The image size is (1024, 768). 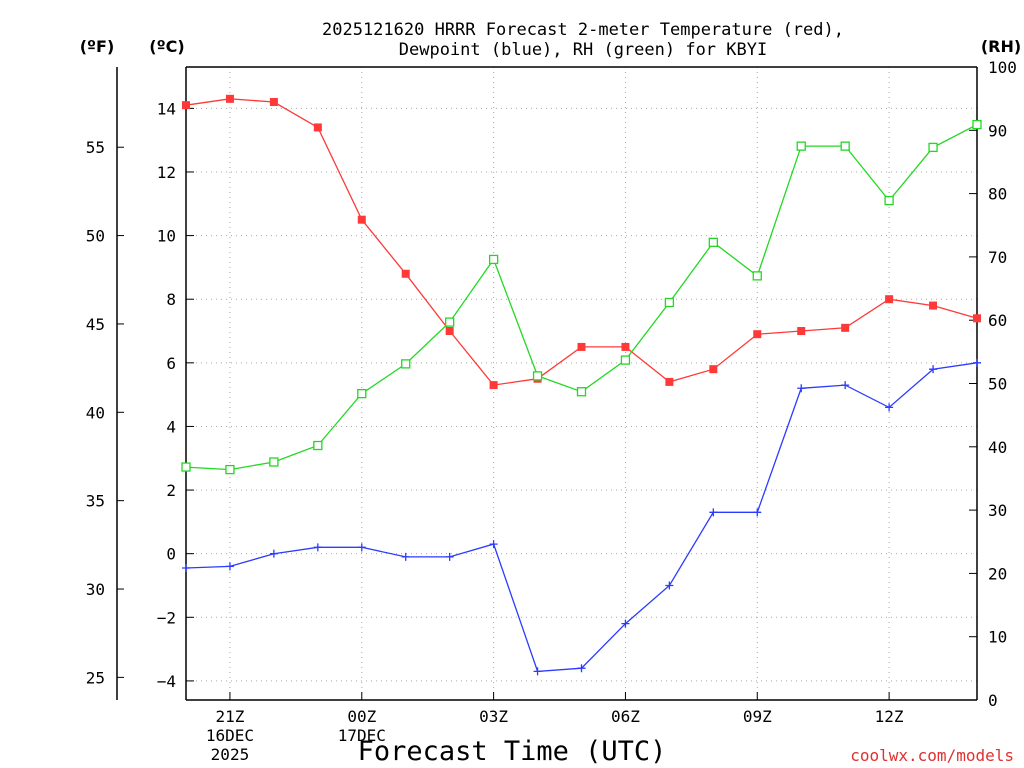 What do you see at coordinates (95, 677) in the screenshot?
I see `fahrenheit-tick-label: 25` at bounding box center [95, 677].